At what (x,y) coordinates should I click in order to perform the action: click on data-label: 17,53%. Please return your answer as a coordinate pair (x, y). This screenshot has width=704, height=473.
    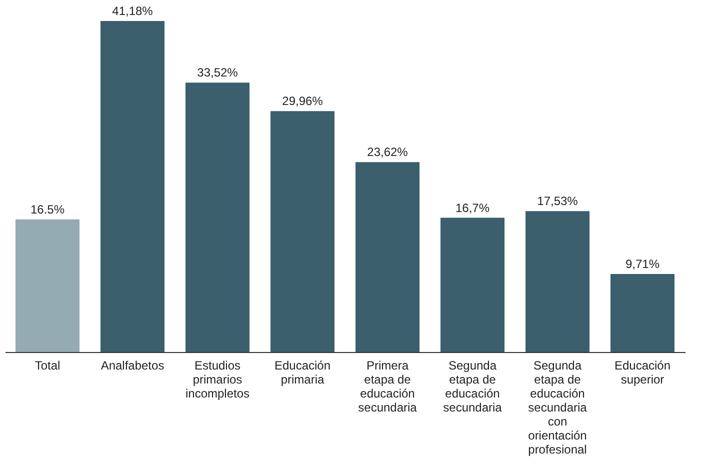
    Looking at the image, I should click on (557, 201).